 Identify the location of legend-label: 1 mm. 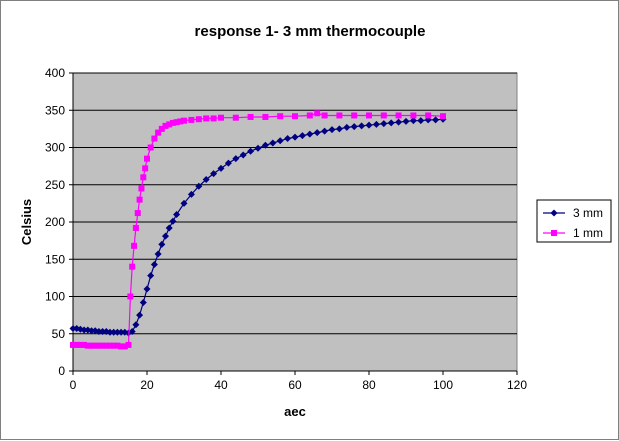
(588, 233).